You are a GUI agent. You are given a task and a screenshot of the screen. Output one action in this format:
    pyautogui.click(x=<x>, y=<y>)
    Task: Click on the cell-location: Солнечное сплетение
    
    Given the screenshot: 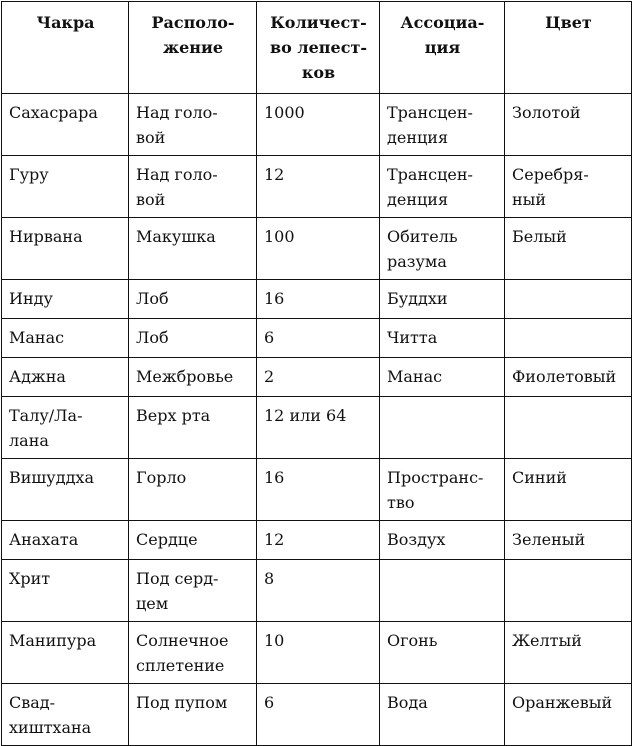 What is the action you would take?
    pyautogui.click(x=192, y=652)
    